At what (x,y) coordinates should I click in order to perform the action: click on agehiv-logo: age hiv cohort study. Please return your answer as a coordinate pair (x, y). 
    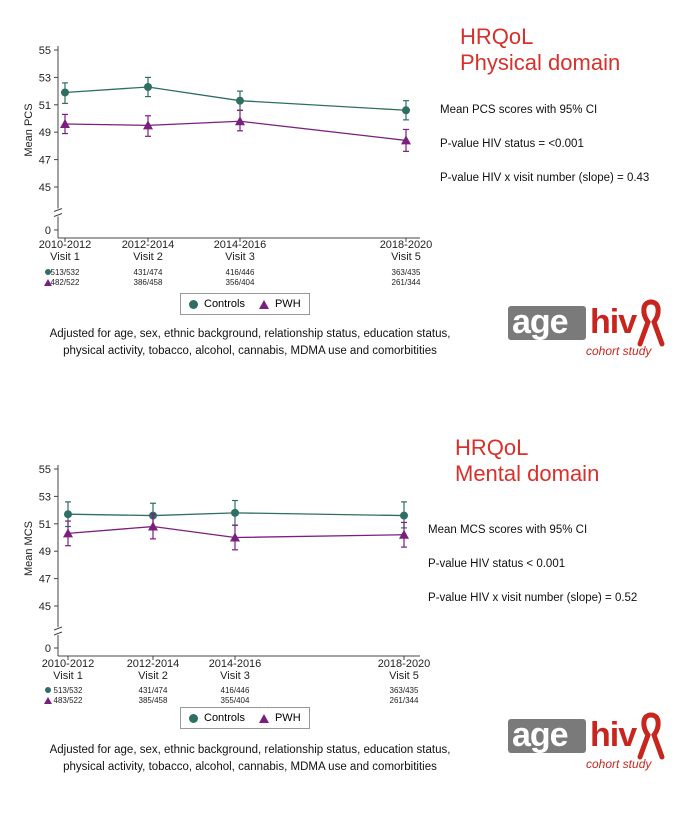
    Looking at the image, I should click on (593, 332).